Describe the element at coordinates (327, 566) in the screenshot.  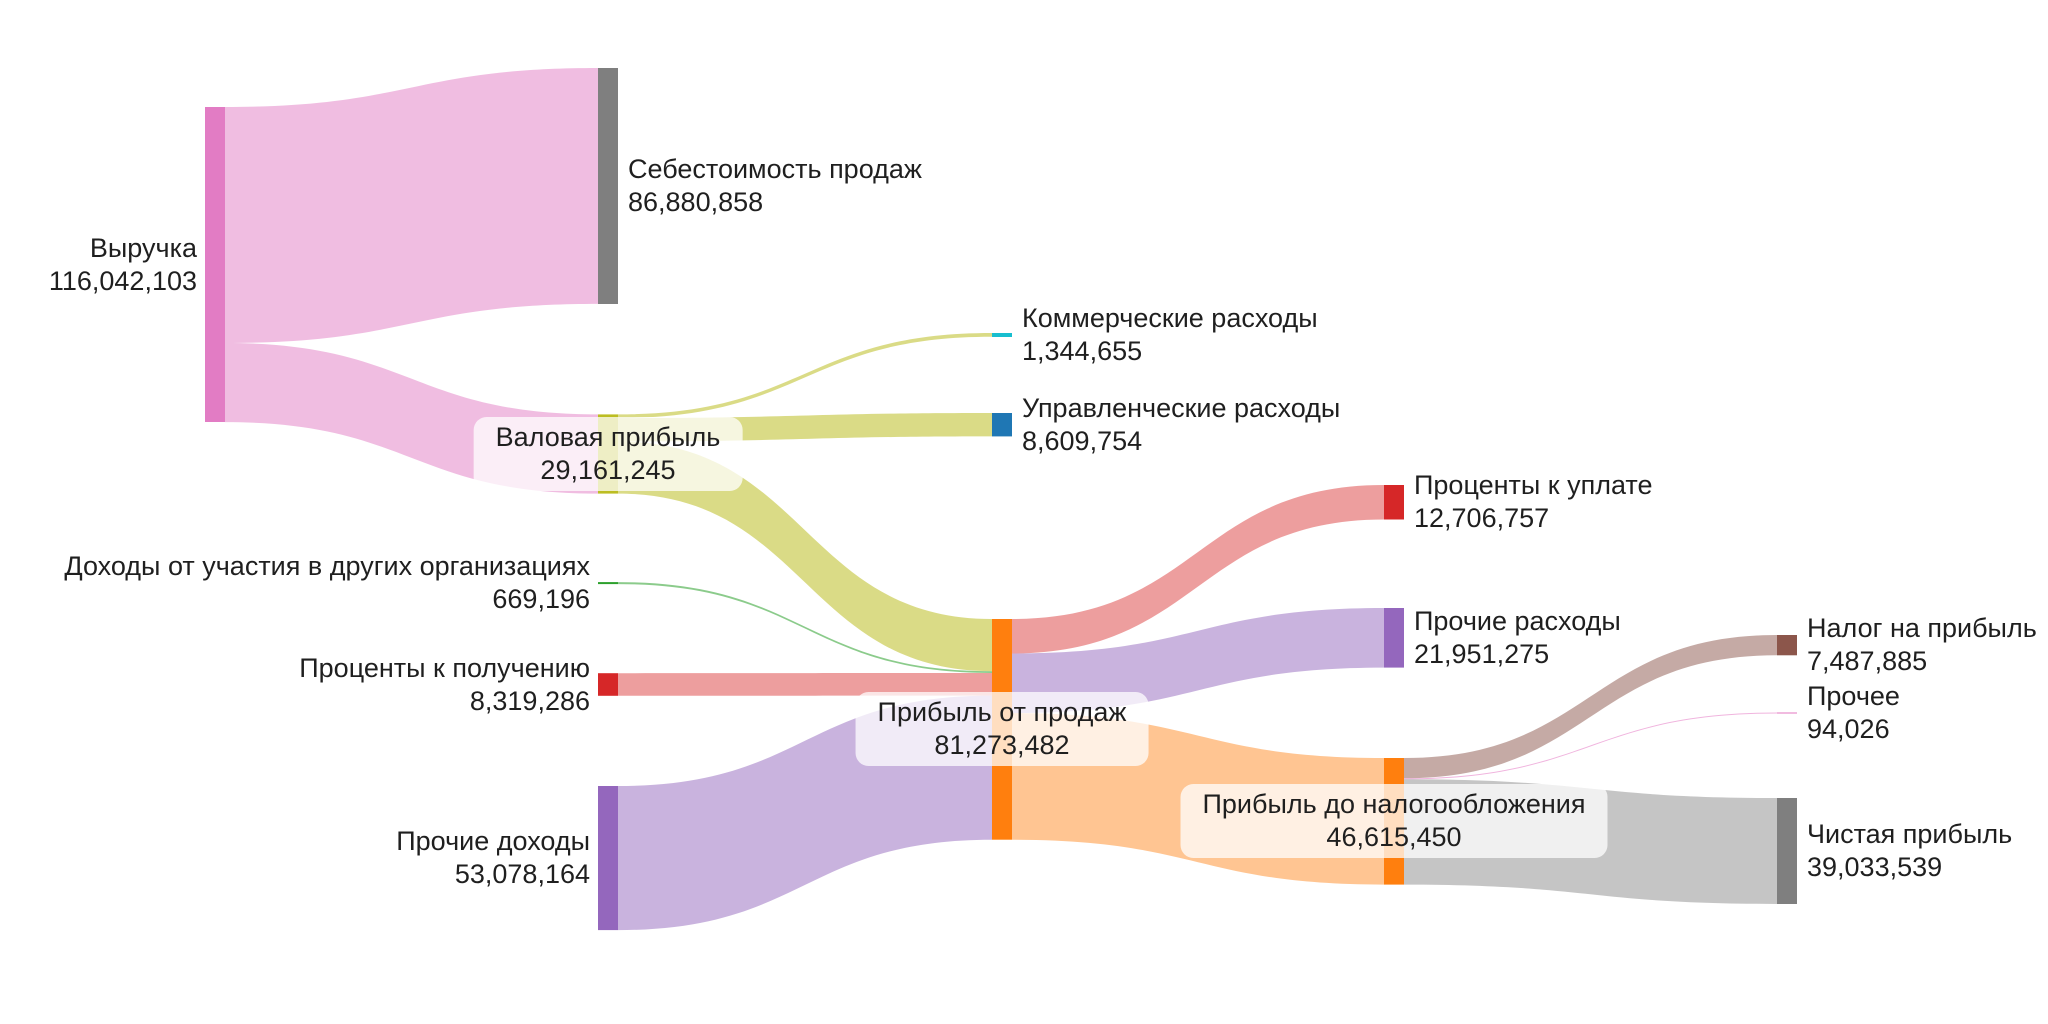
I see `node-label-dokhody_uchastiya-name: Доходы от участия в других организациях` at that location.